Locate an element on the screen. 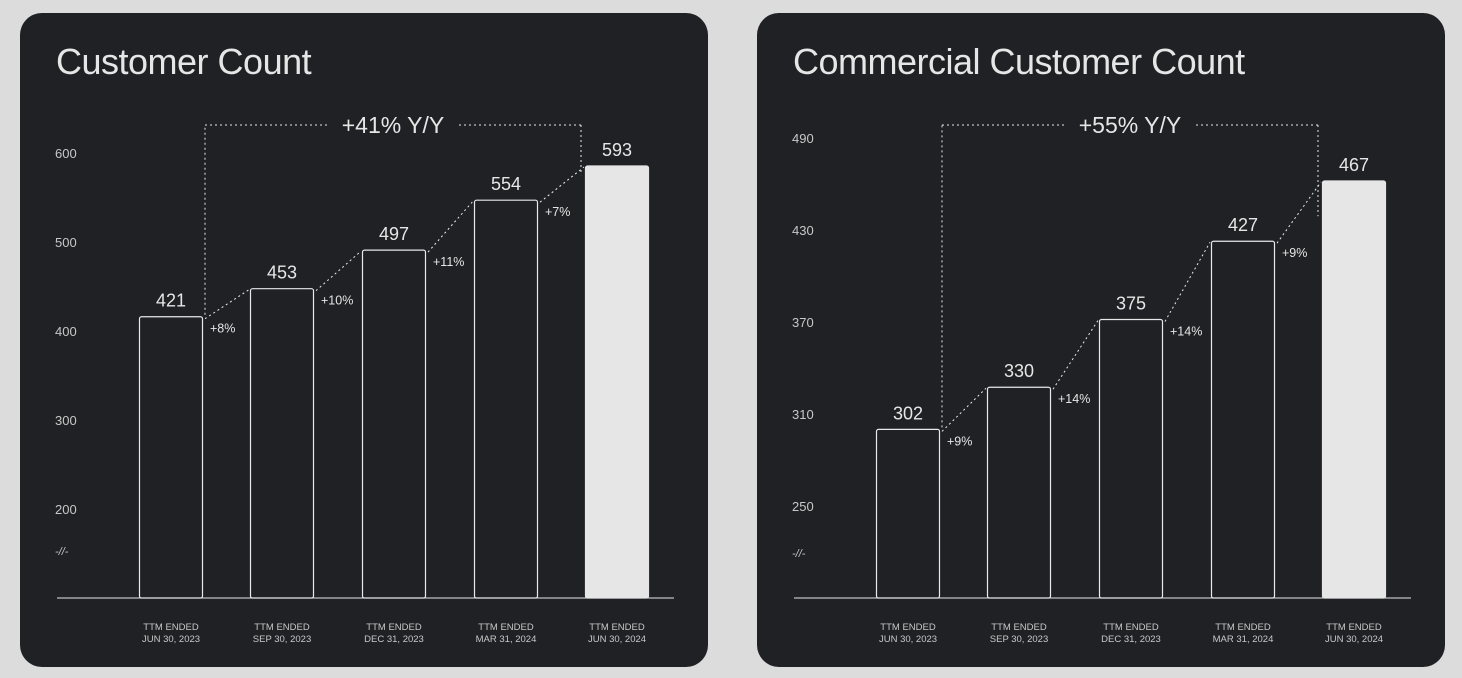  growth-label: +8% is located at coordinates (222, 329).